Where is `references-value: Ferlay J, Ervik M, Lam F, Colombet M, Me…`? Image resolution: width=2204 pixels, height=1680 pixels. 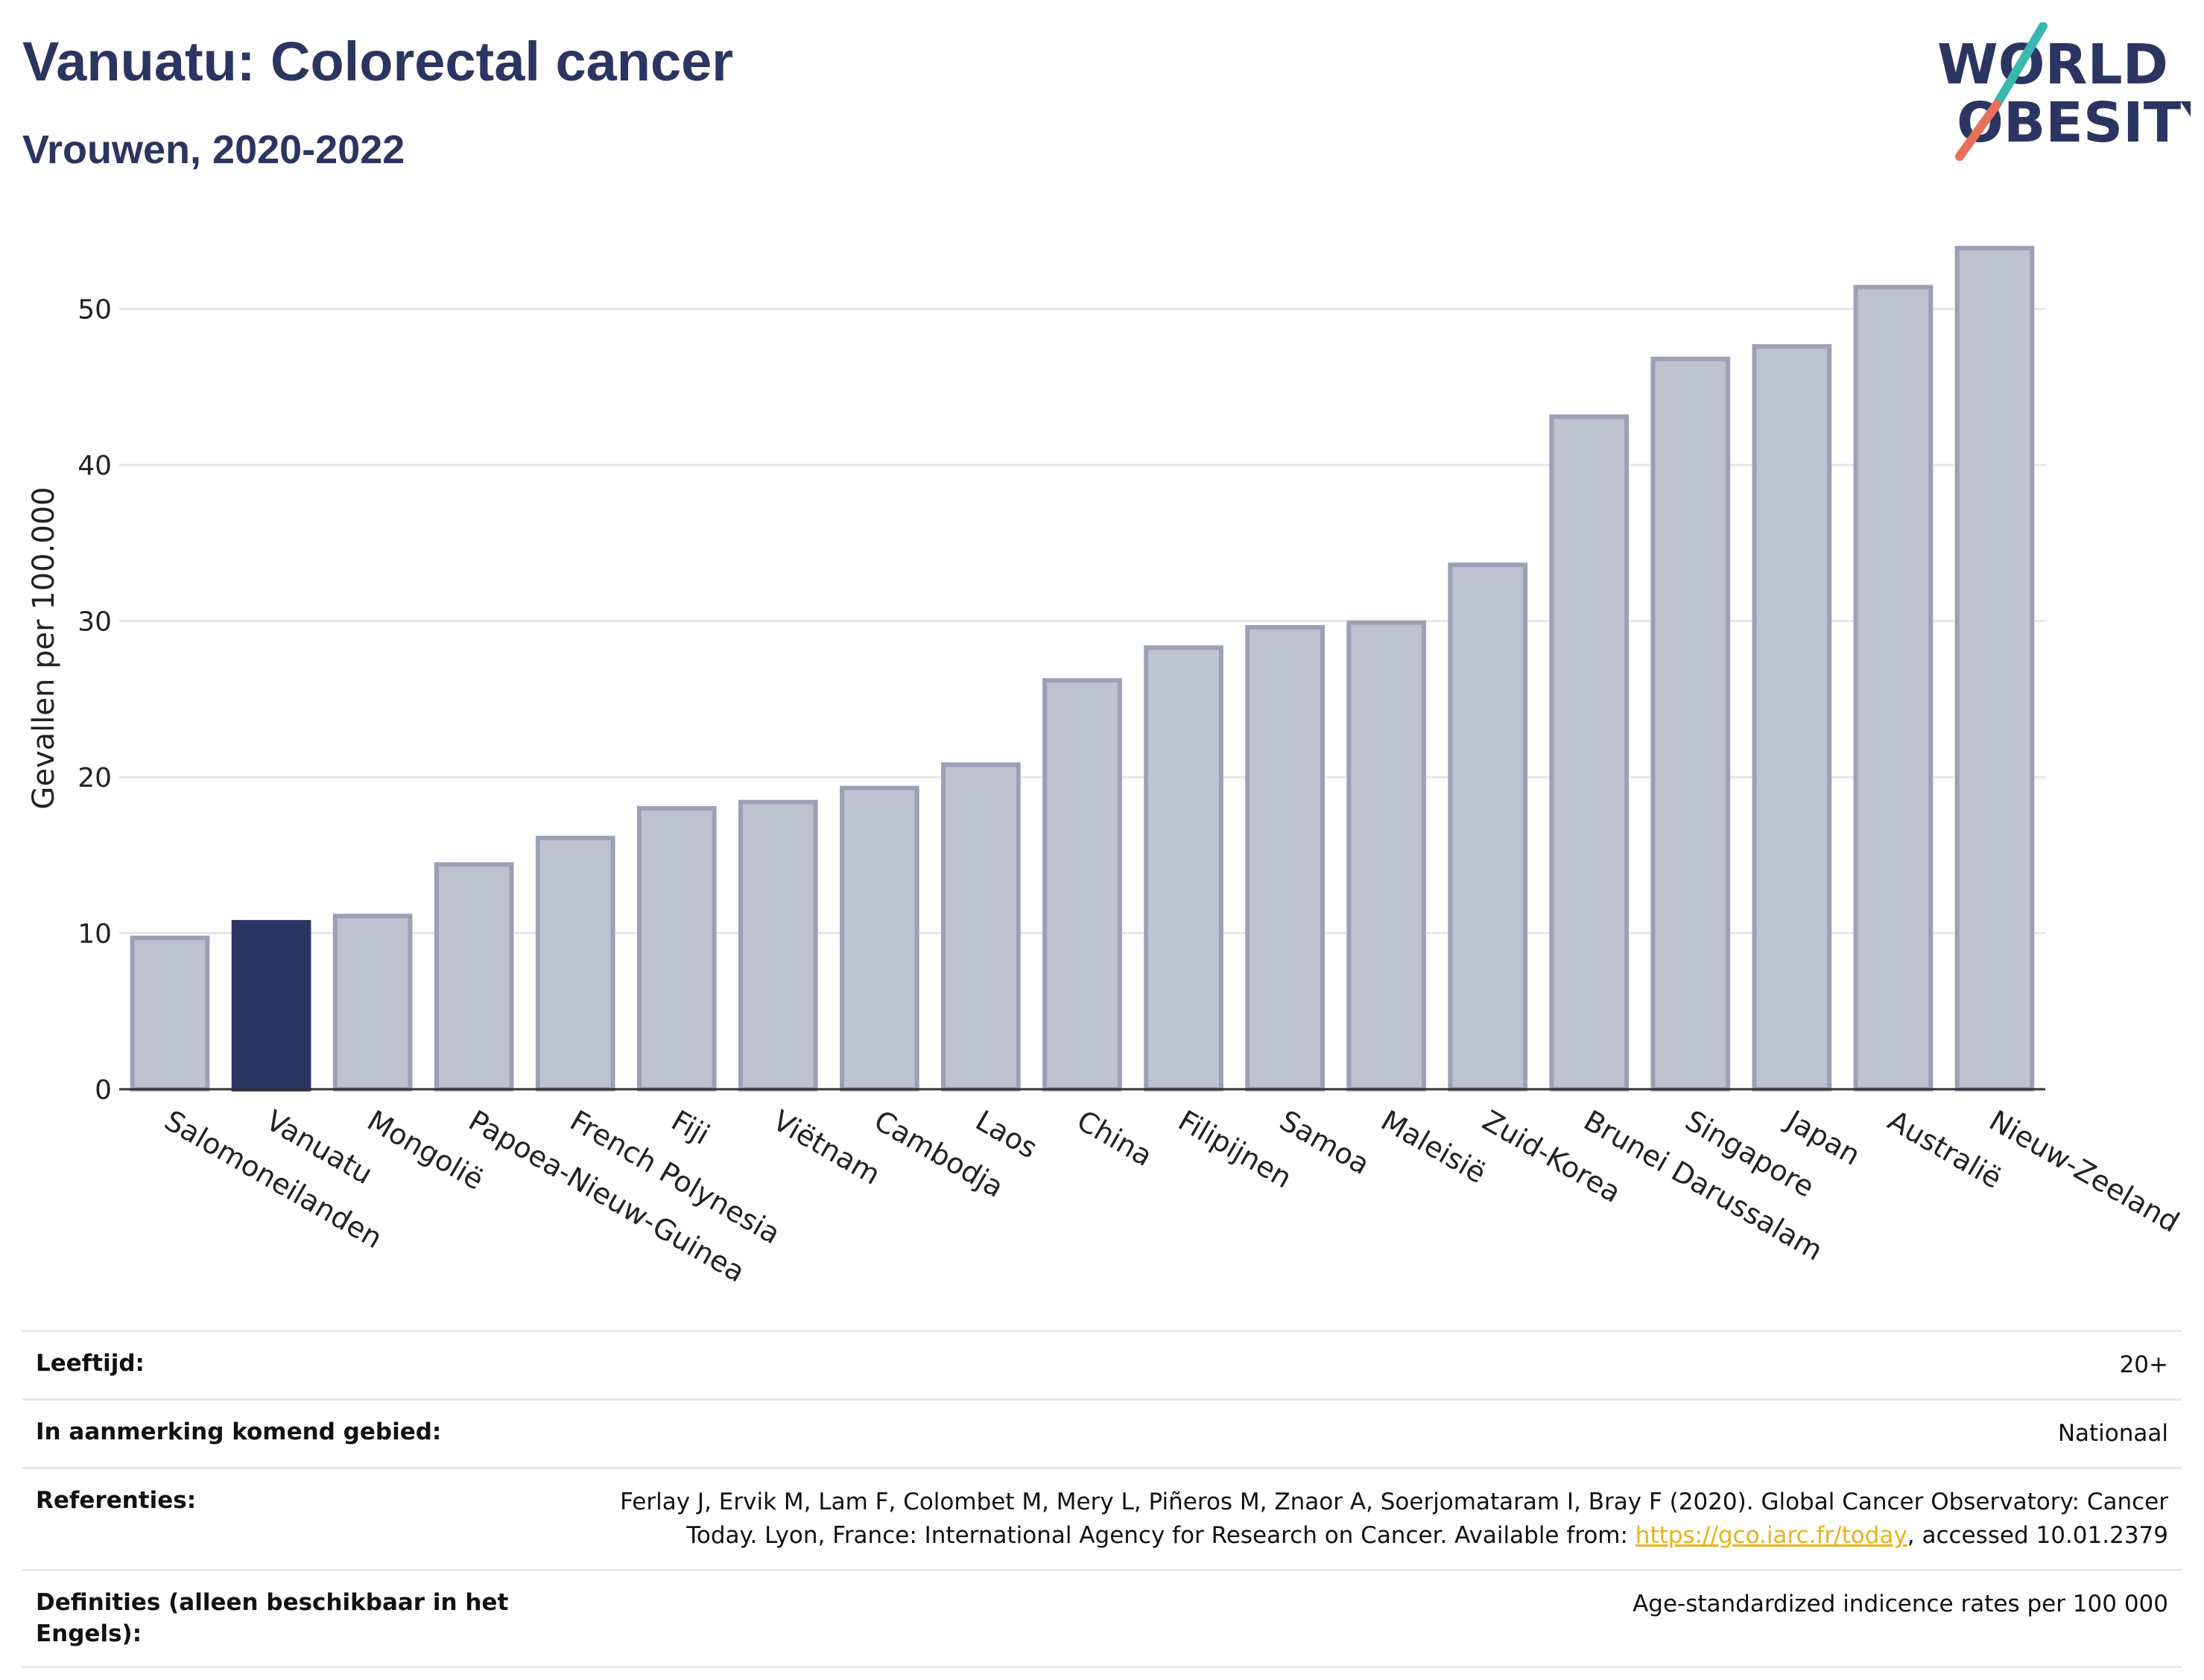 references-value: Ferlay J, Ervik M, Lam F, Colombet M, Me… is located at coordinates (1367, 1519).